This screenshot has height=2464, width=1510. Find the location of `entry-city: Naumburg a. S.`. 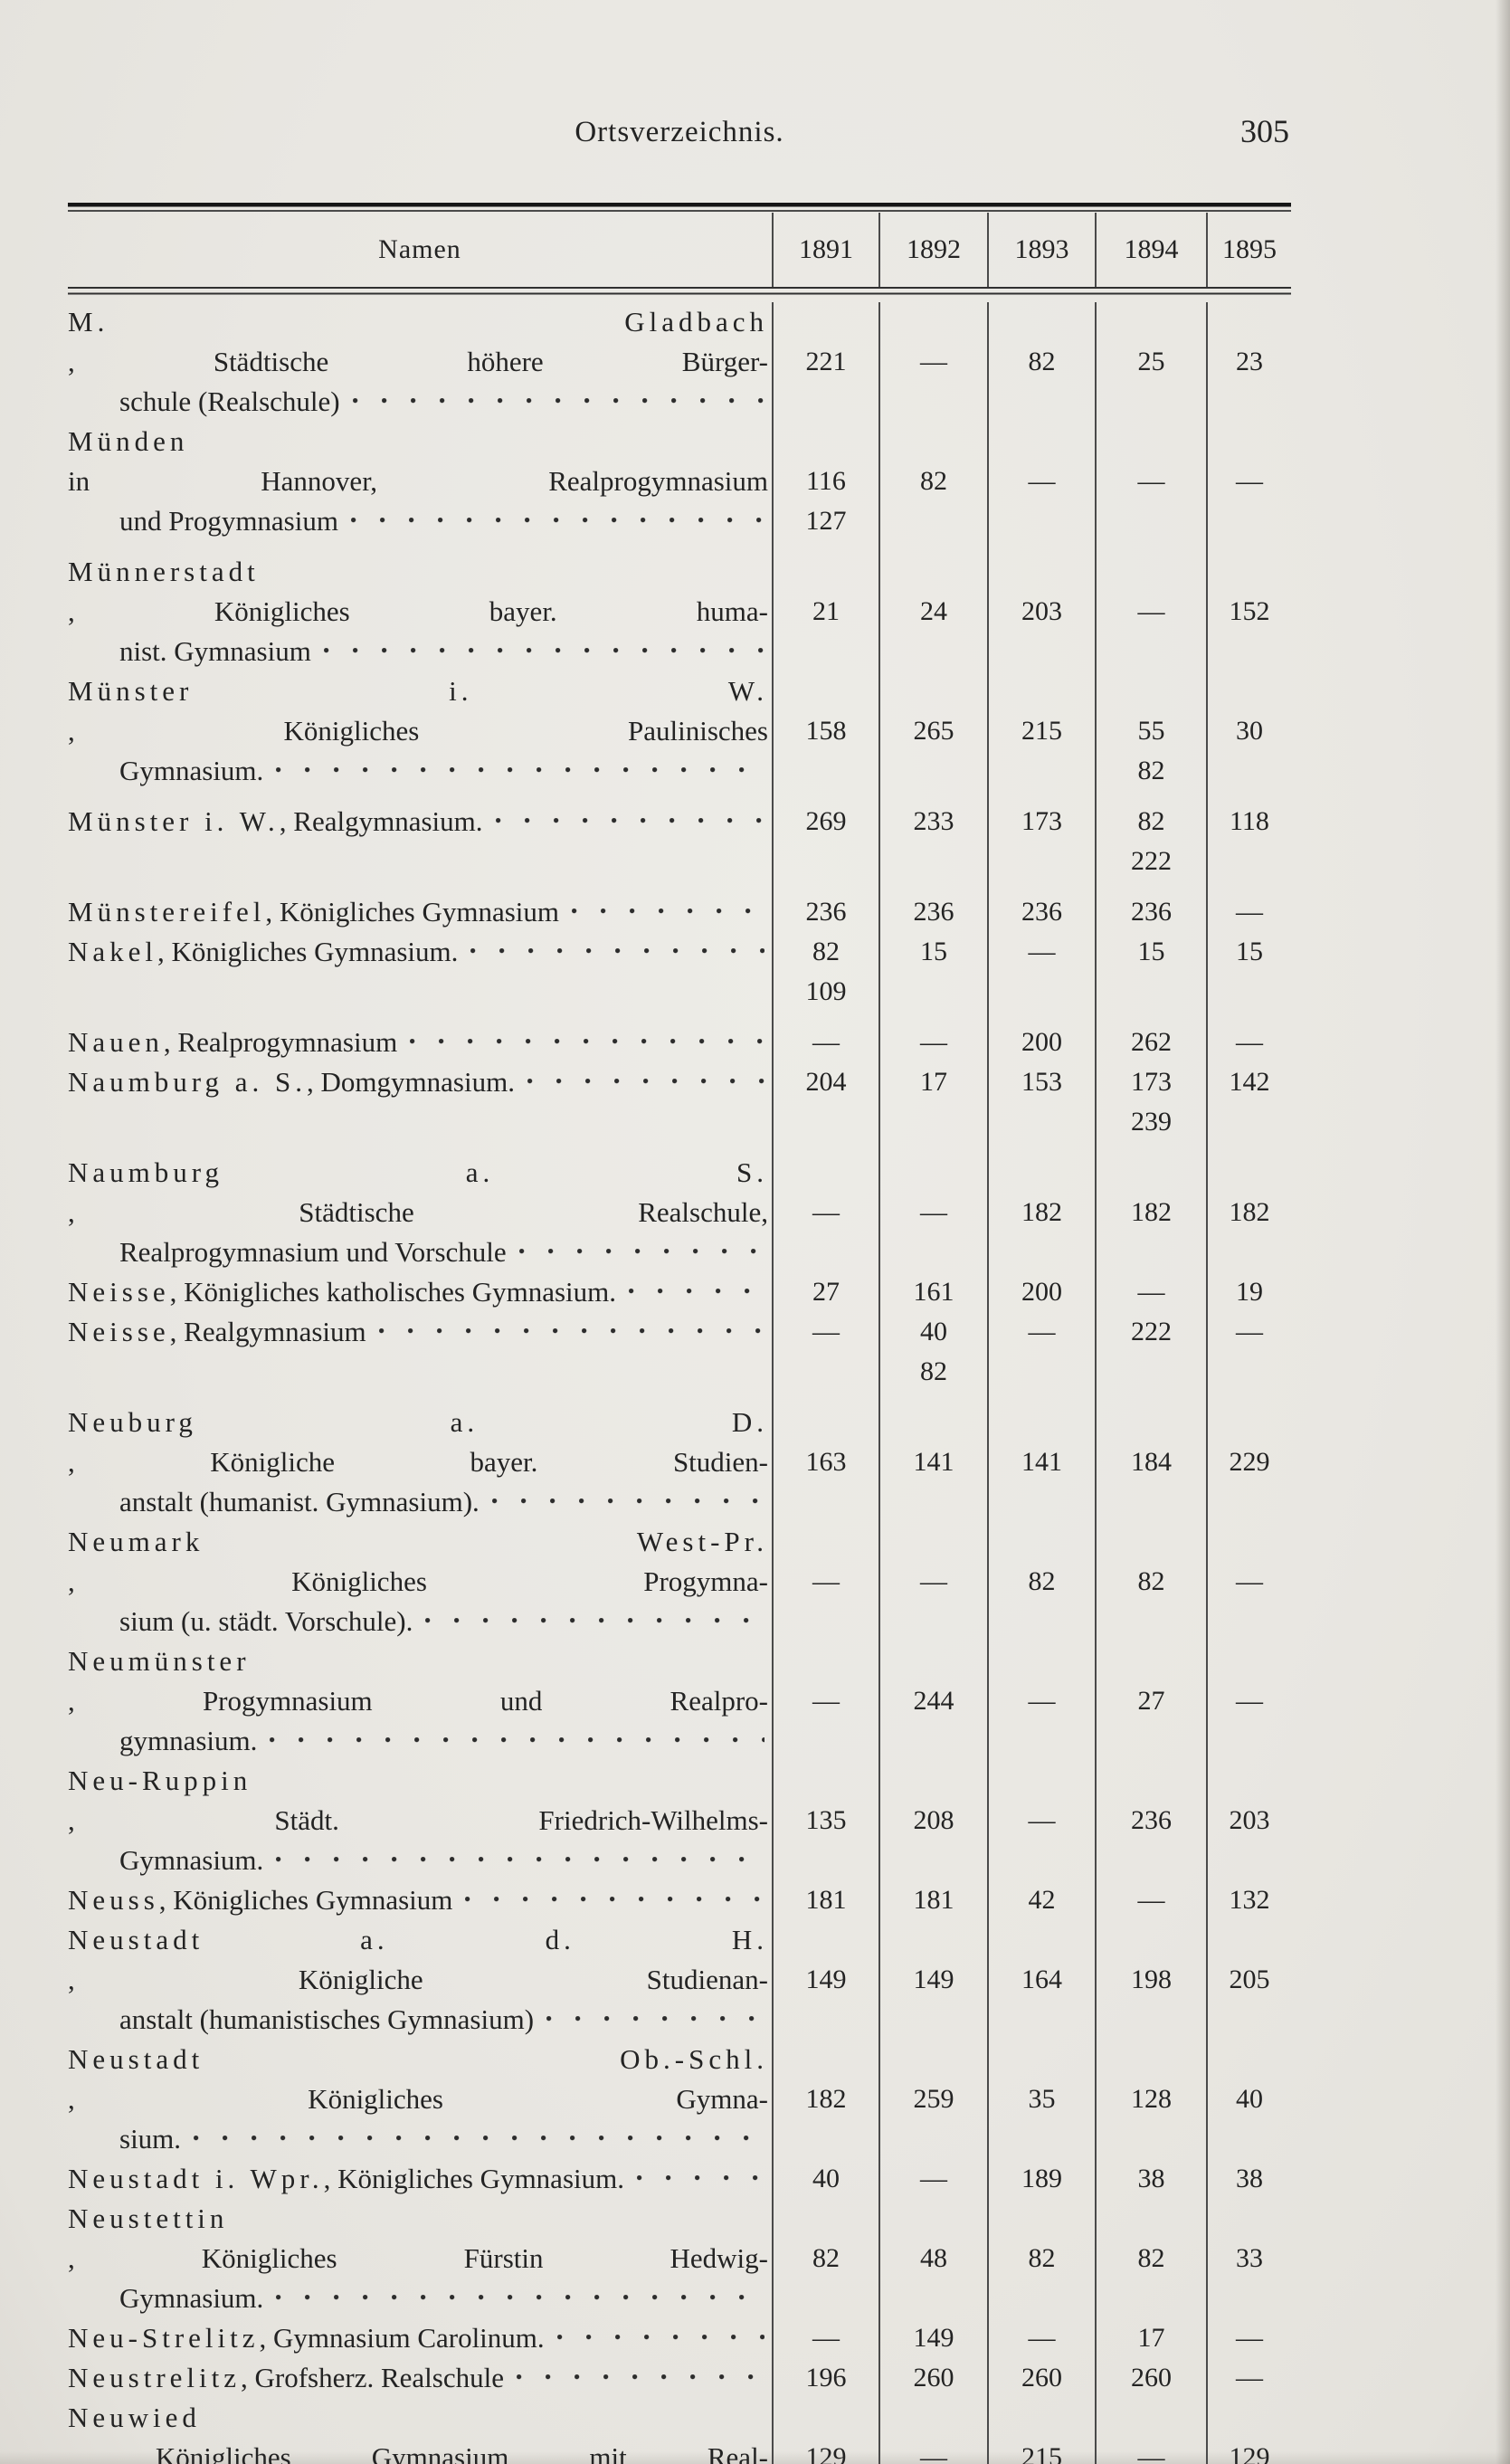

entry-city: Naumburg a. S. is located at coordinates (188, 1082).